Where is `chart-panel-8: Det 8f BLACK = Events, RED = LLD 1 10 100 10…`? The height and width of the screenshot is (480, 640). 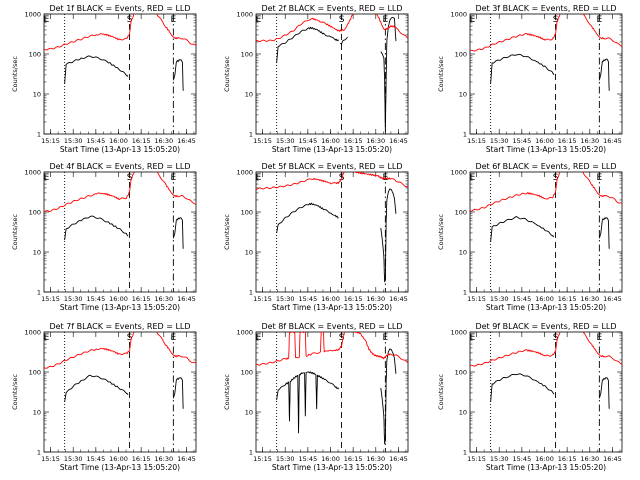 chart-panel-8: Det 8f BLACK = Events, RED = LLD 1 10 100 10… is located at coordinates (316, 397).